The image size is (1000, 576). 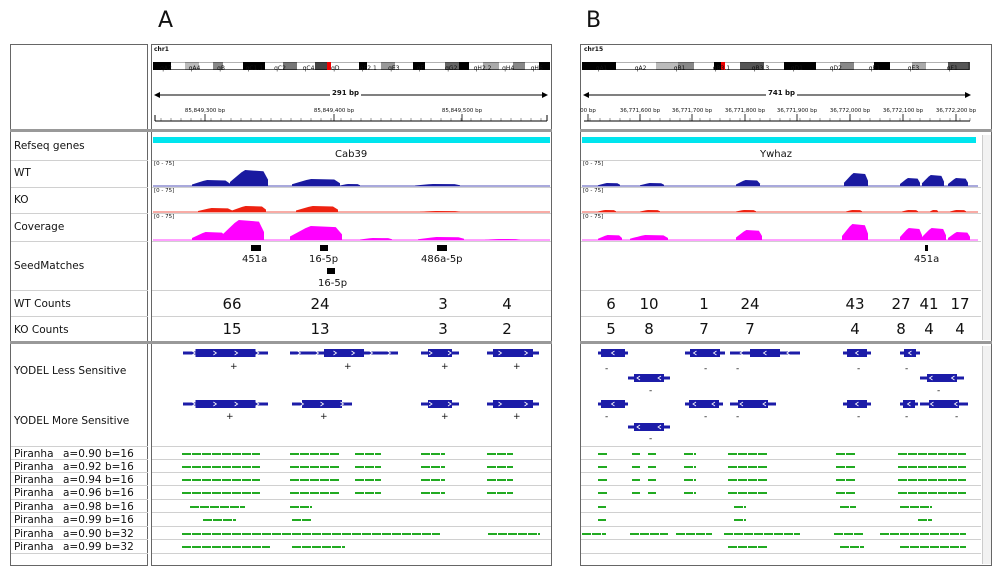 I want to click on left-seed-label-0: 451a, so click(x=255, y=259).